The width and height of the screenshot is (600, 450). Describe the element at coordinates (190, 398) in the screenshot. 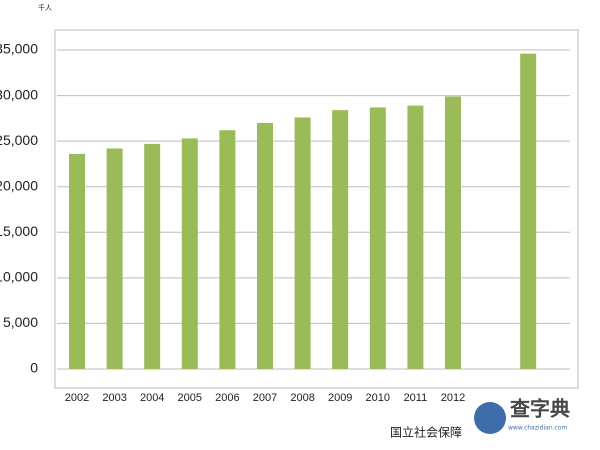

I see `x-tick-label: 2005` at that location.